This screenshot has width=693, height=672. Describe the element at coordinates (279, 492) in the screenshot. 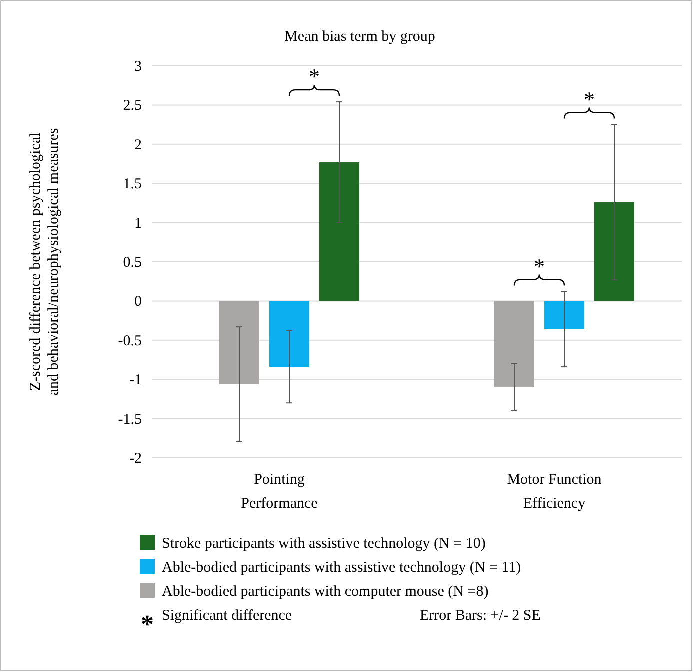

I see `x-tick-label: Pointing Performance` at that location.